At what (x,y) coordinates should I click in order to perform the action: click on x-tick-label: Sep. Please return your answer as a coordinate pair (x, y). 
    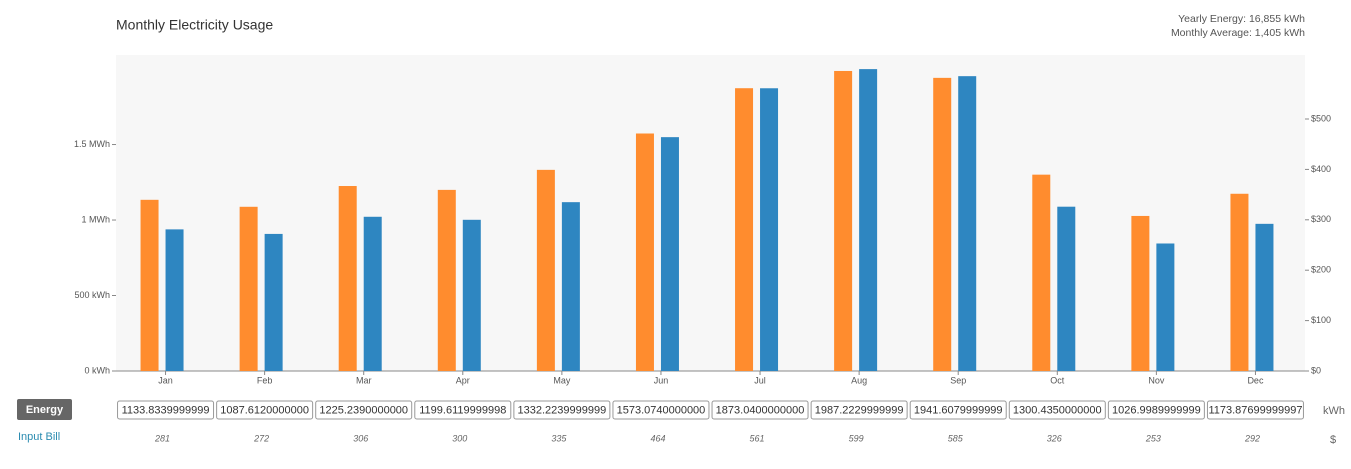
    Looking at the image, I should click on (958, 380).